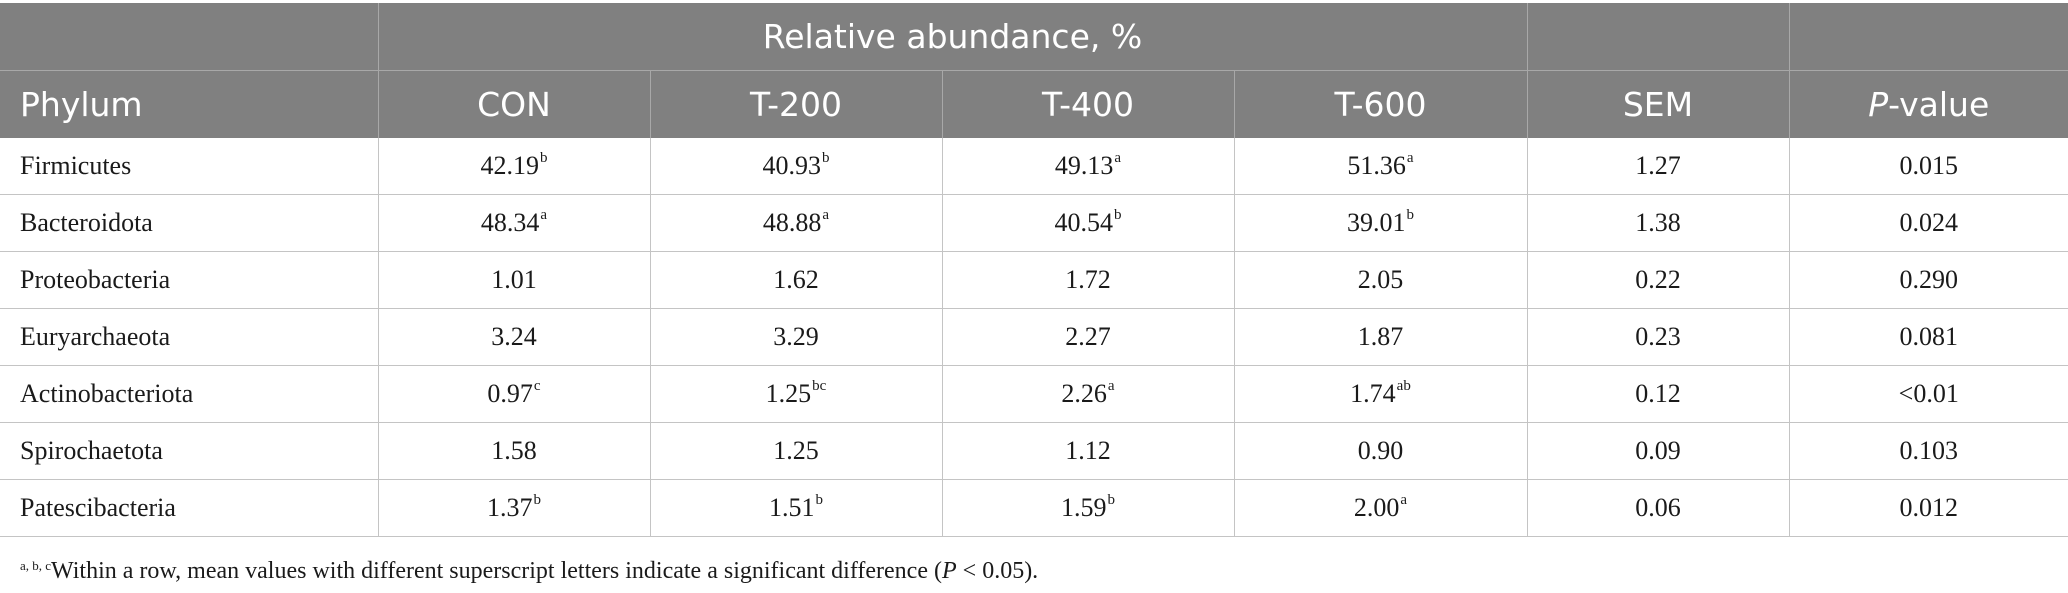  What do you see at coordinates (1088, 279) in the screenshot?
I see `t400-value: 1.72` at bounding box center [1088, 279].